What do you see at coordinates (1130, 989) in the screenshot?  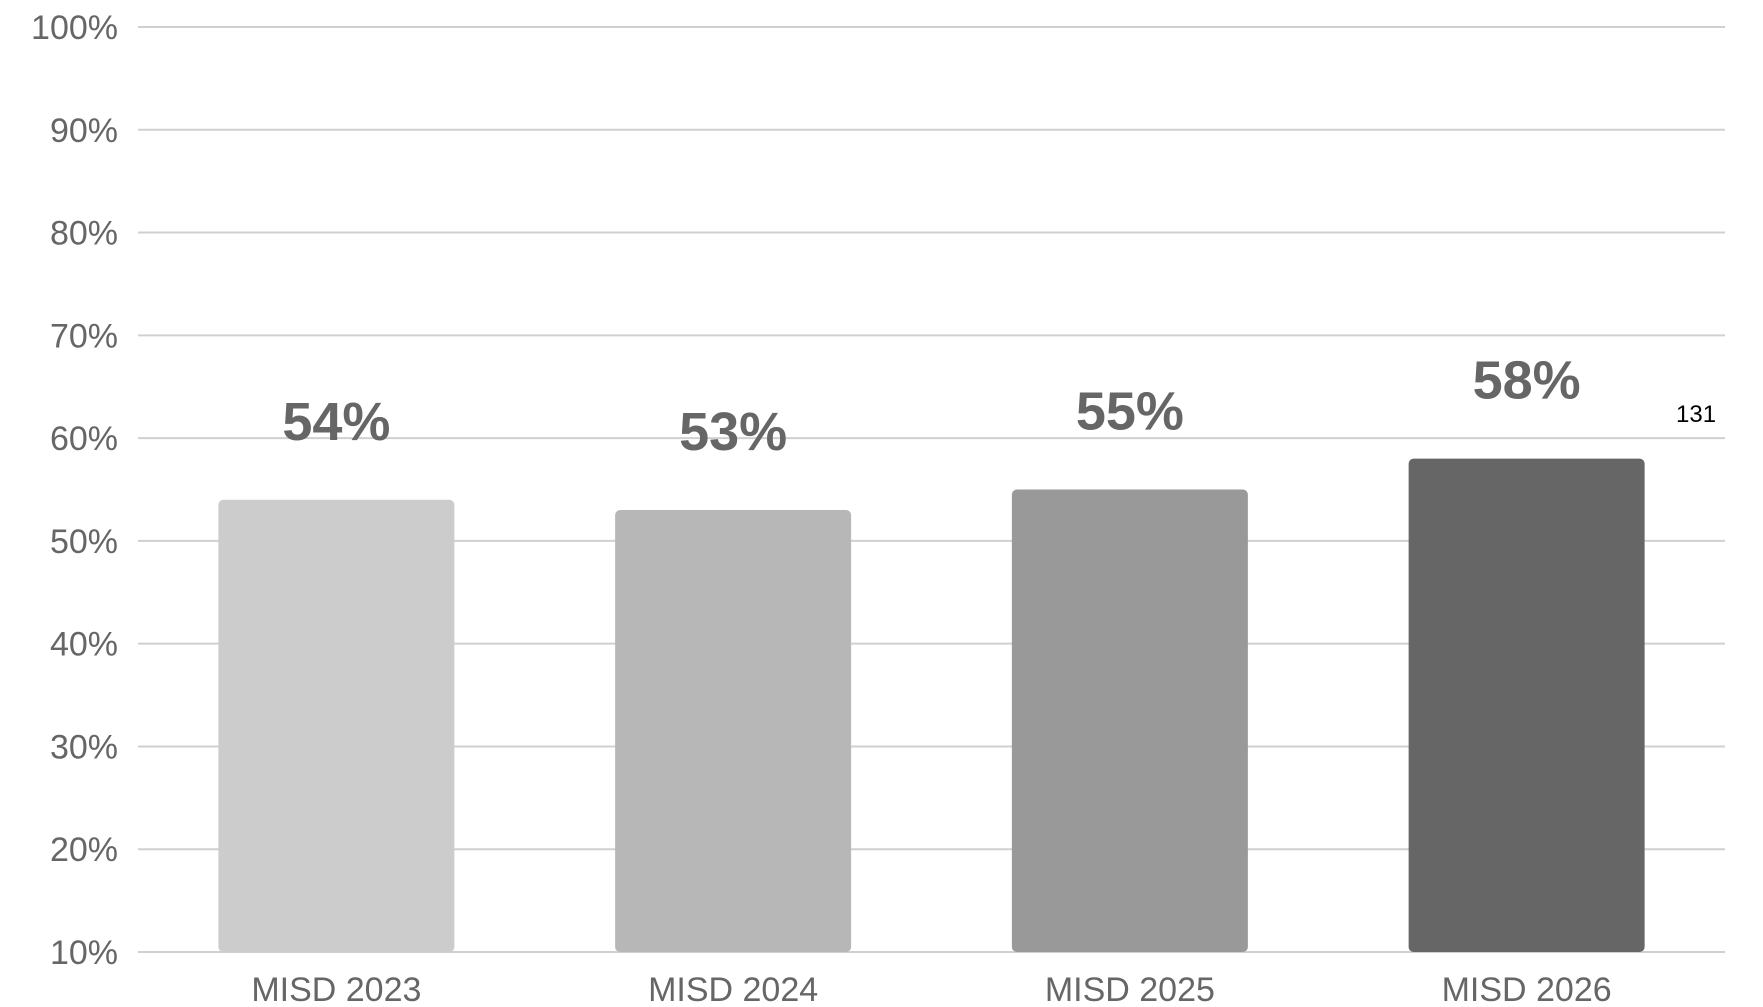 I see `x-tick-label: MISD 2025` at bounding box center [1130, 989].